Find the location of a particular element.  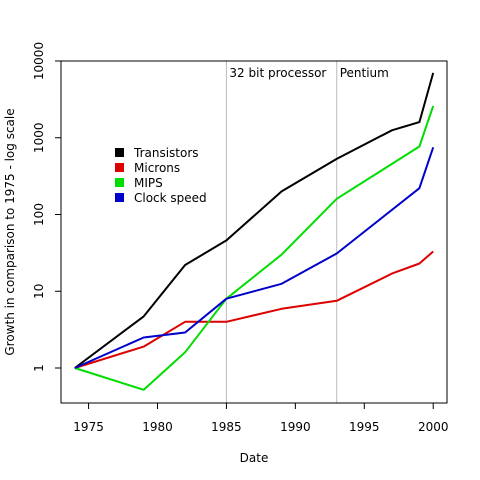

legend-swatch-transistors is located at coordinates (119, 152).